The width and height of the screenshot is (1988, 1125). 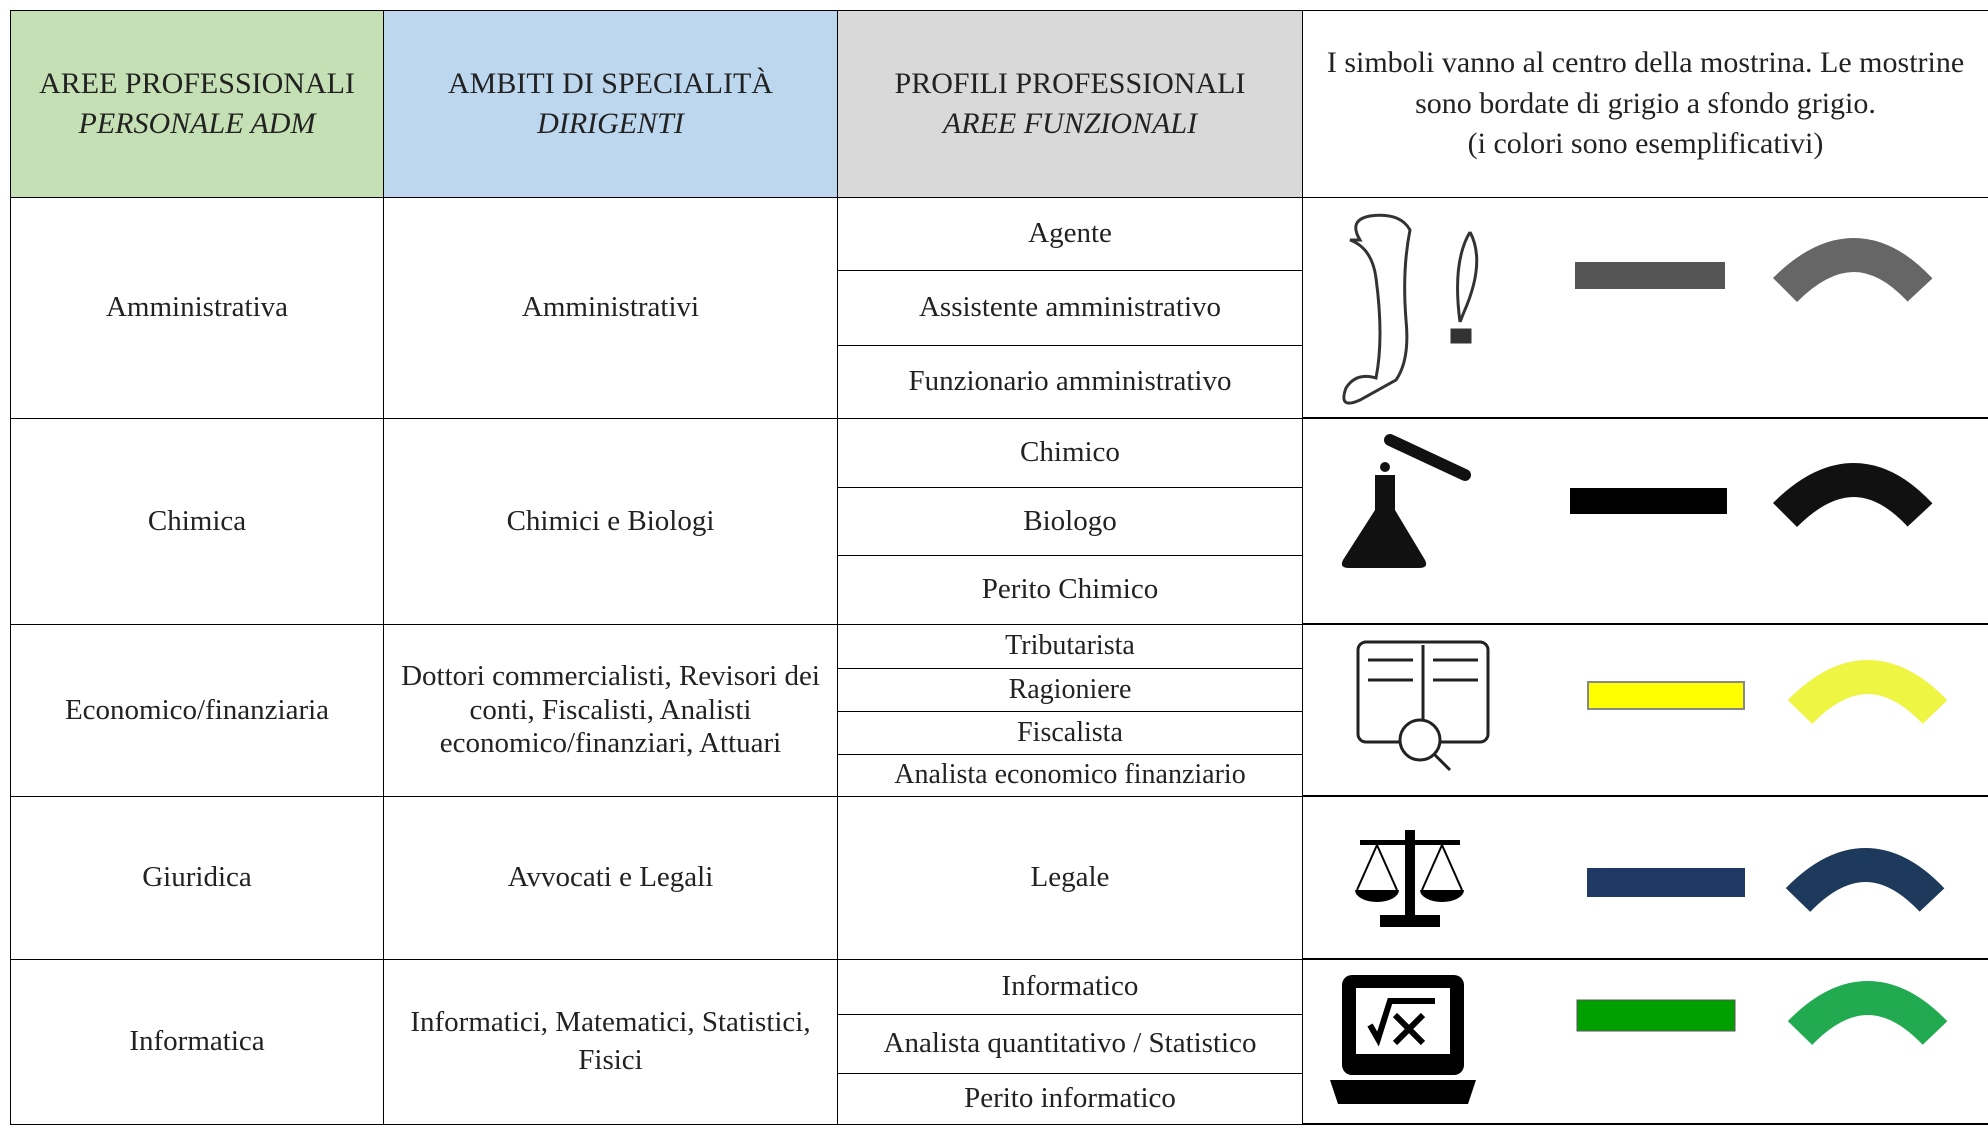 I want to click on header-title: AREE PROFESSIONALI, so click(x=197, y=83).